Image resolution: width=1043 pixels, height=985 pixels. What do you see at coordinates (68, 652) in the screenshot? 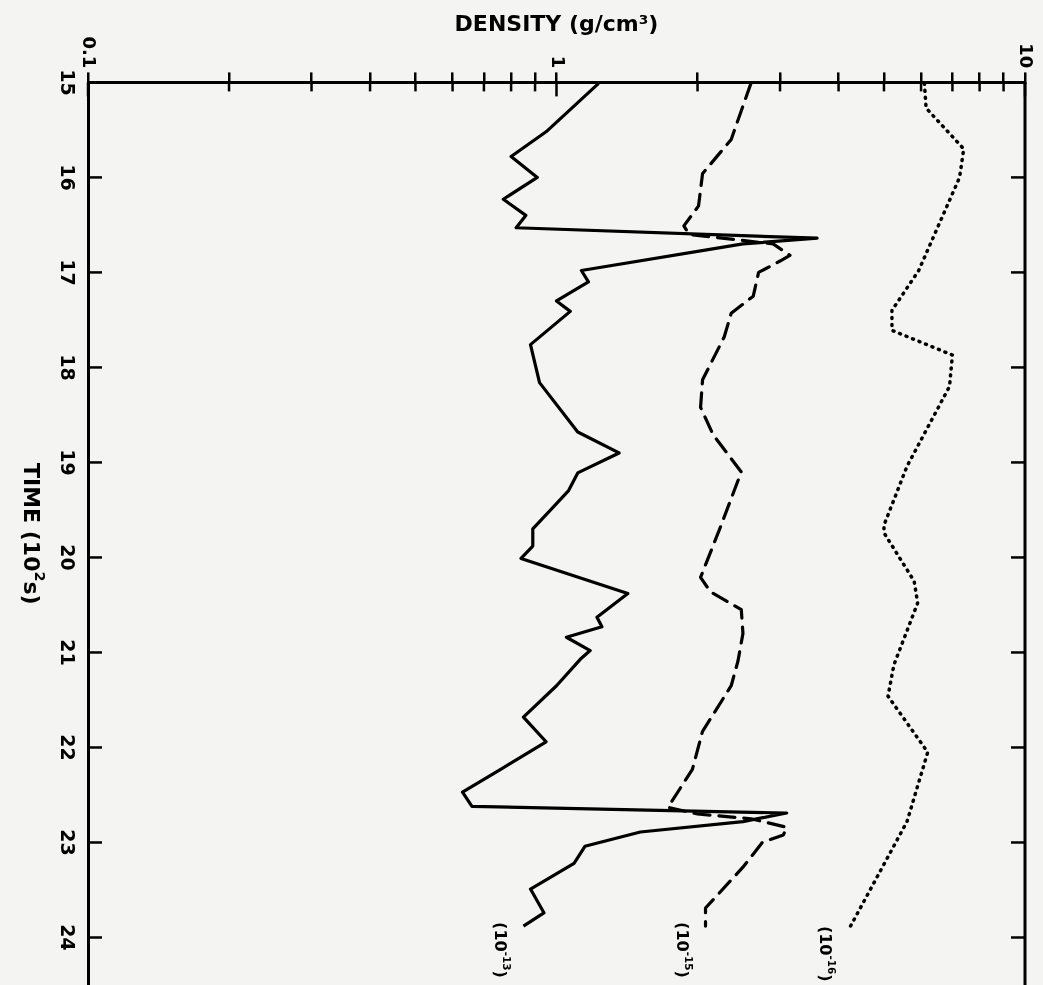
I see `y-tick-label: 21` at bounding box center [68, 652].